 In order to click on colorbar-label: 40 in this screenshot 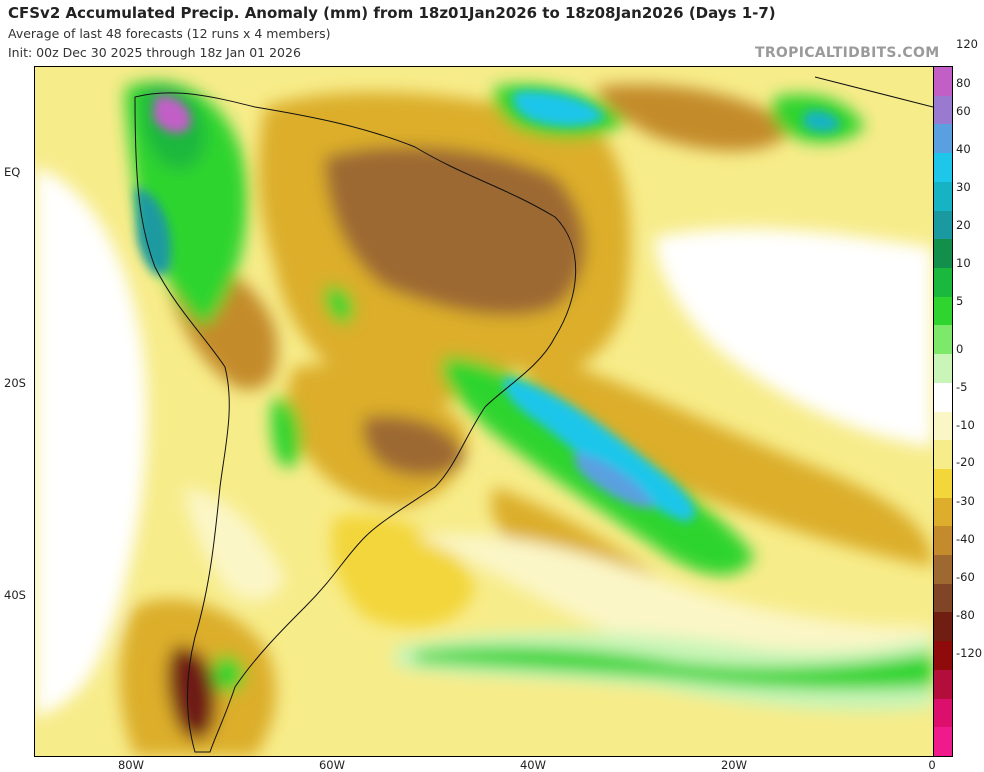, I will do `click(963, 149)`.